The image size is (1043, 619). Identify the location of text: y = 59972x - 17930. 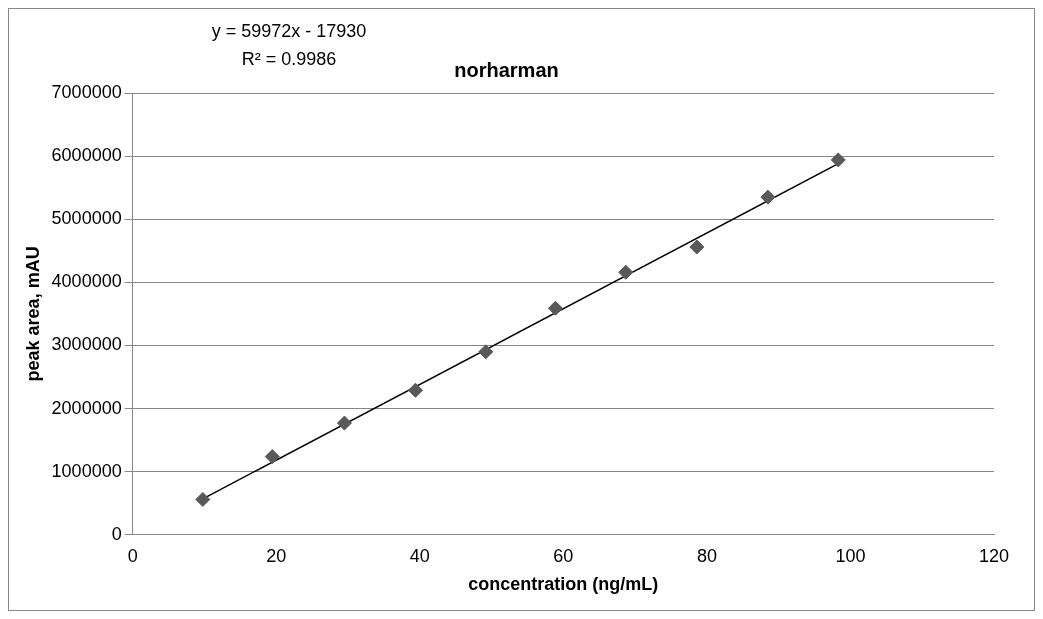
(289, 31).